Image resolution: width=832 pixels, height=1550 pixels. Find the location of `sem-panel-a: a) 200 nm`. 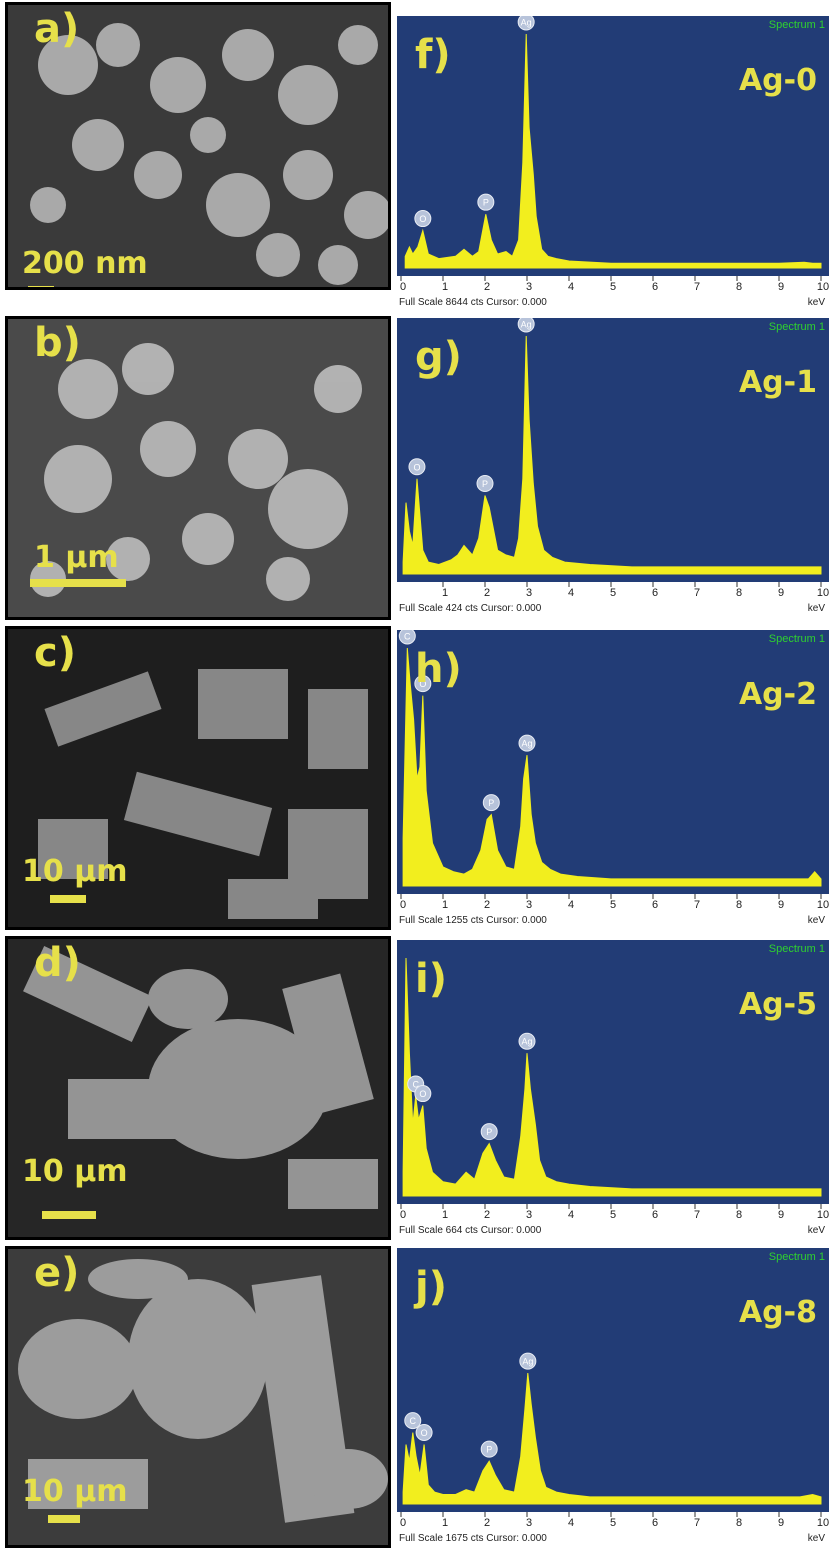

sem-panel-a: a) 200 nm is located at coordinates (198, 146).